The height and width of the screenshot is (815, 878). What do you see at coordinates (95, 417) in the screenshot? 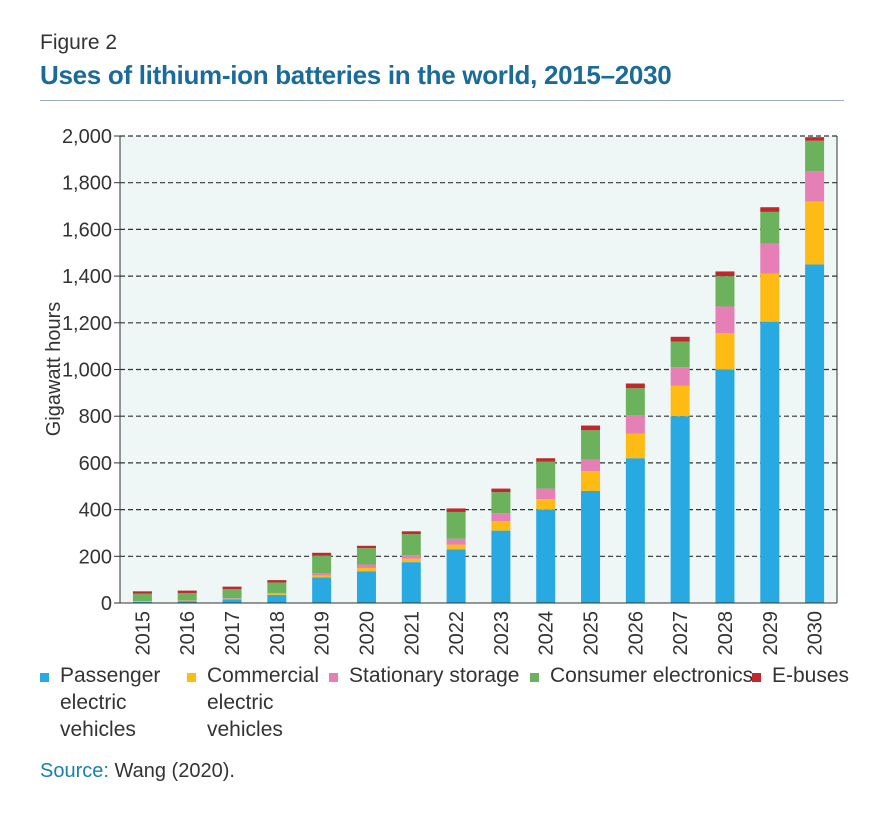
I see `y-tick-label: 800` at bounding box center [95, 417].